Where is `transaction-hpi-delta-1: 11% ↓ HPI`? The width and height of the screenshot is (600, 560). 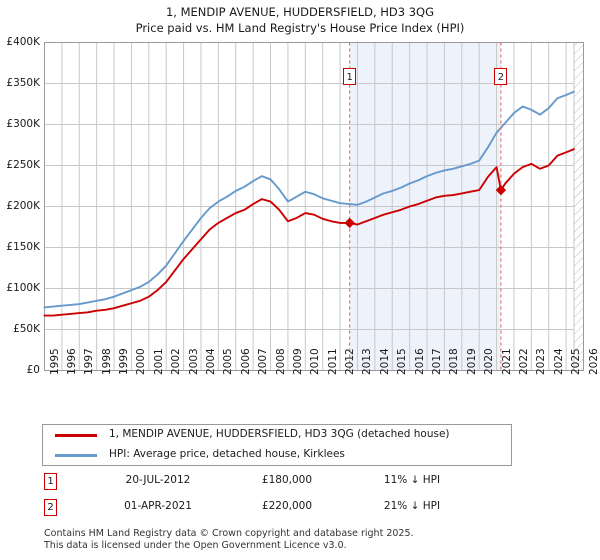 transaction-hpi-delta-1: 11% ↓ HPI is located at coordinates (412, 480).